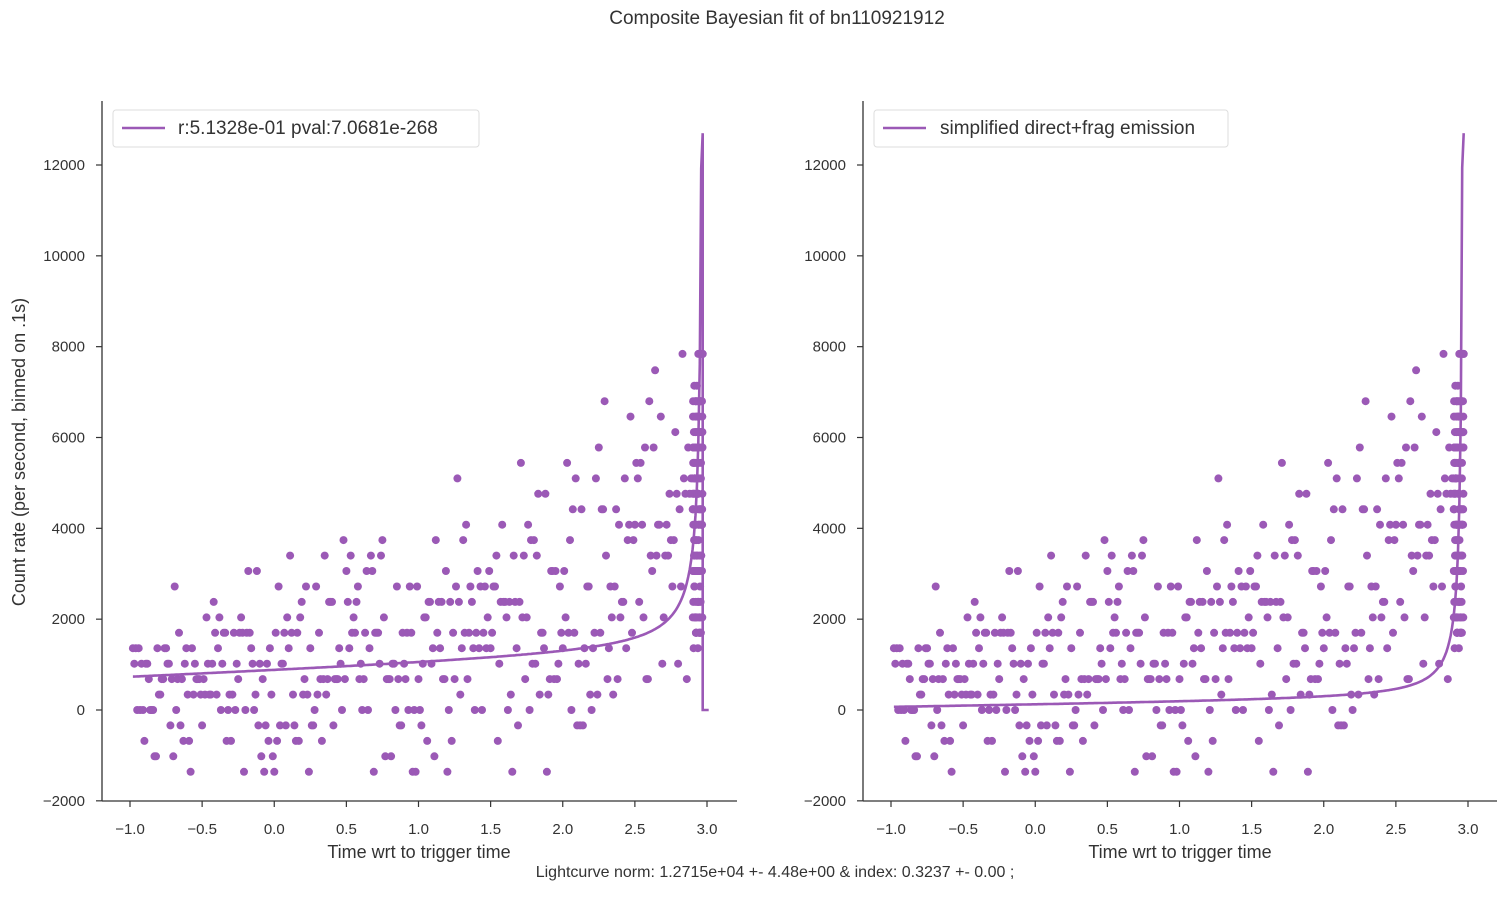 The height and width of the screenshot is (914, 1507). I want to click on x-tick-label: 2.5, so click(634, 829).